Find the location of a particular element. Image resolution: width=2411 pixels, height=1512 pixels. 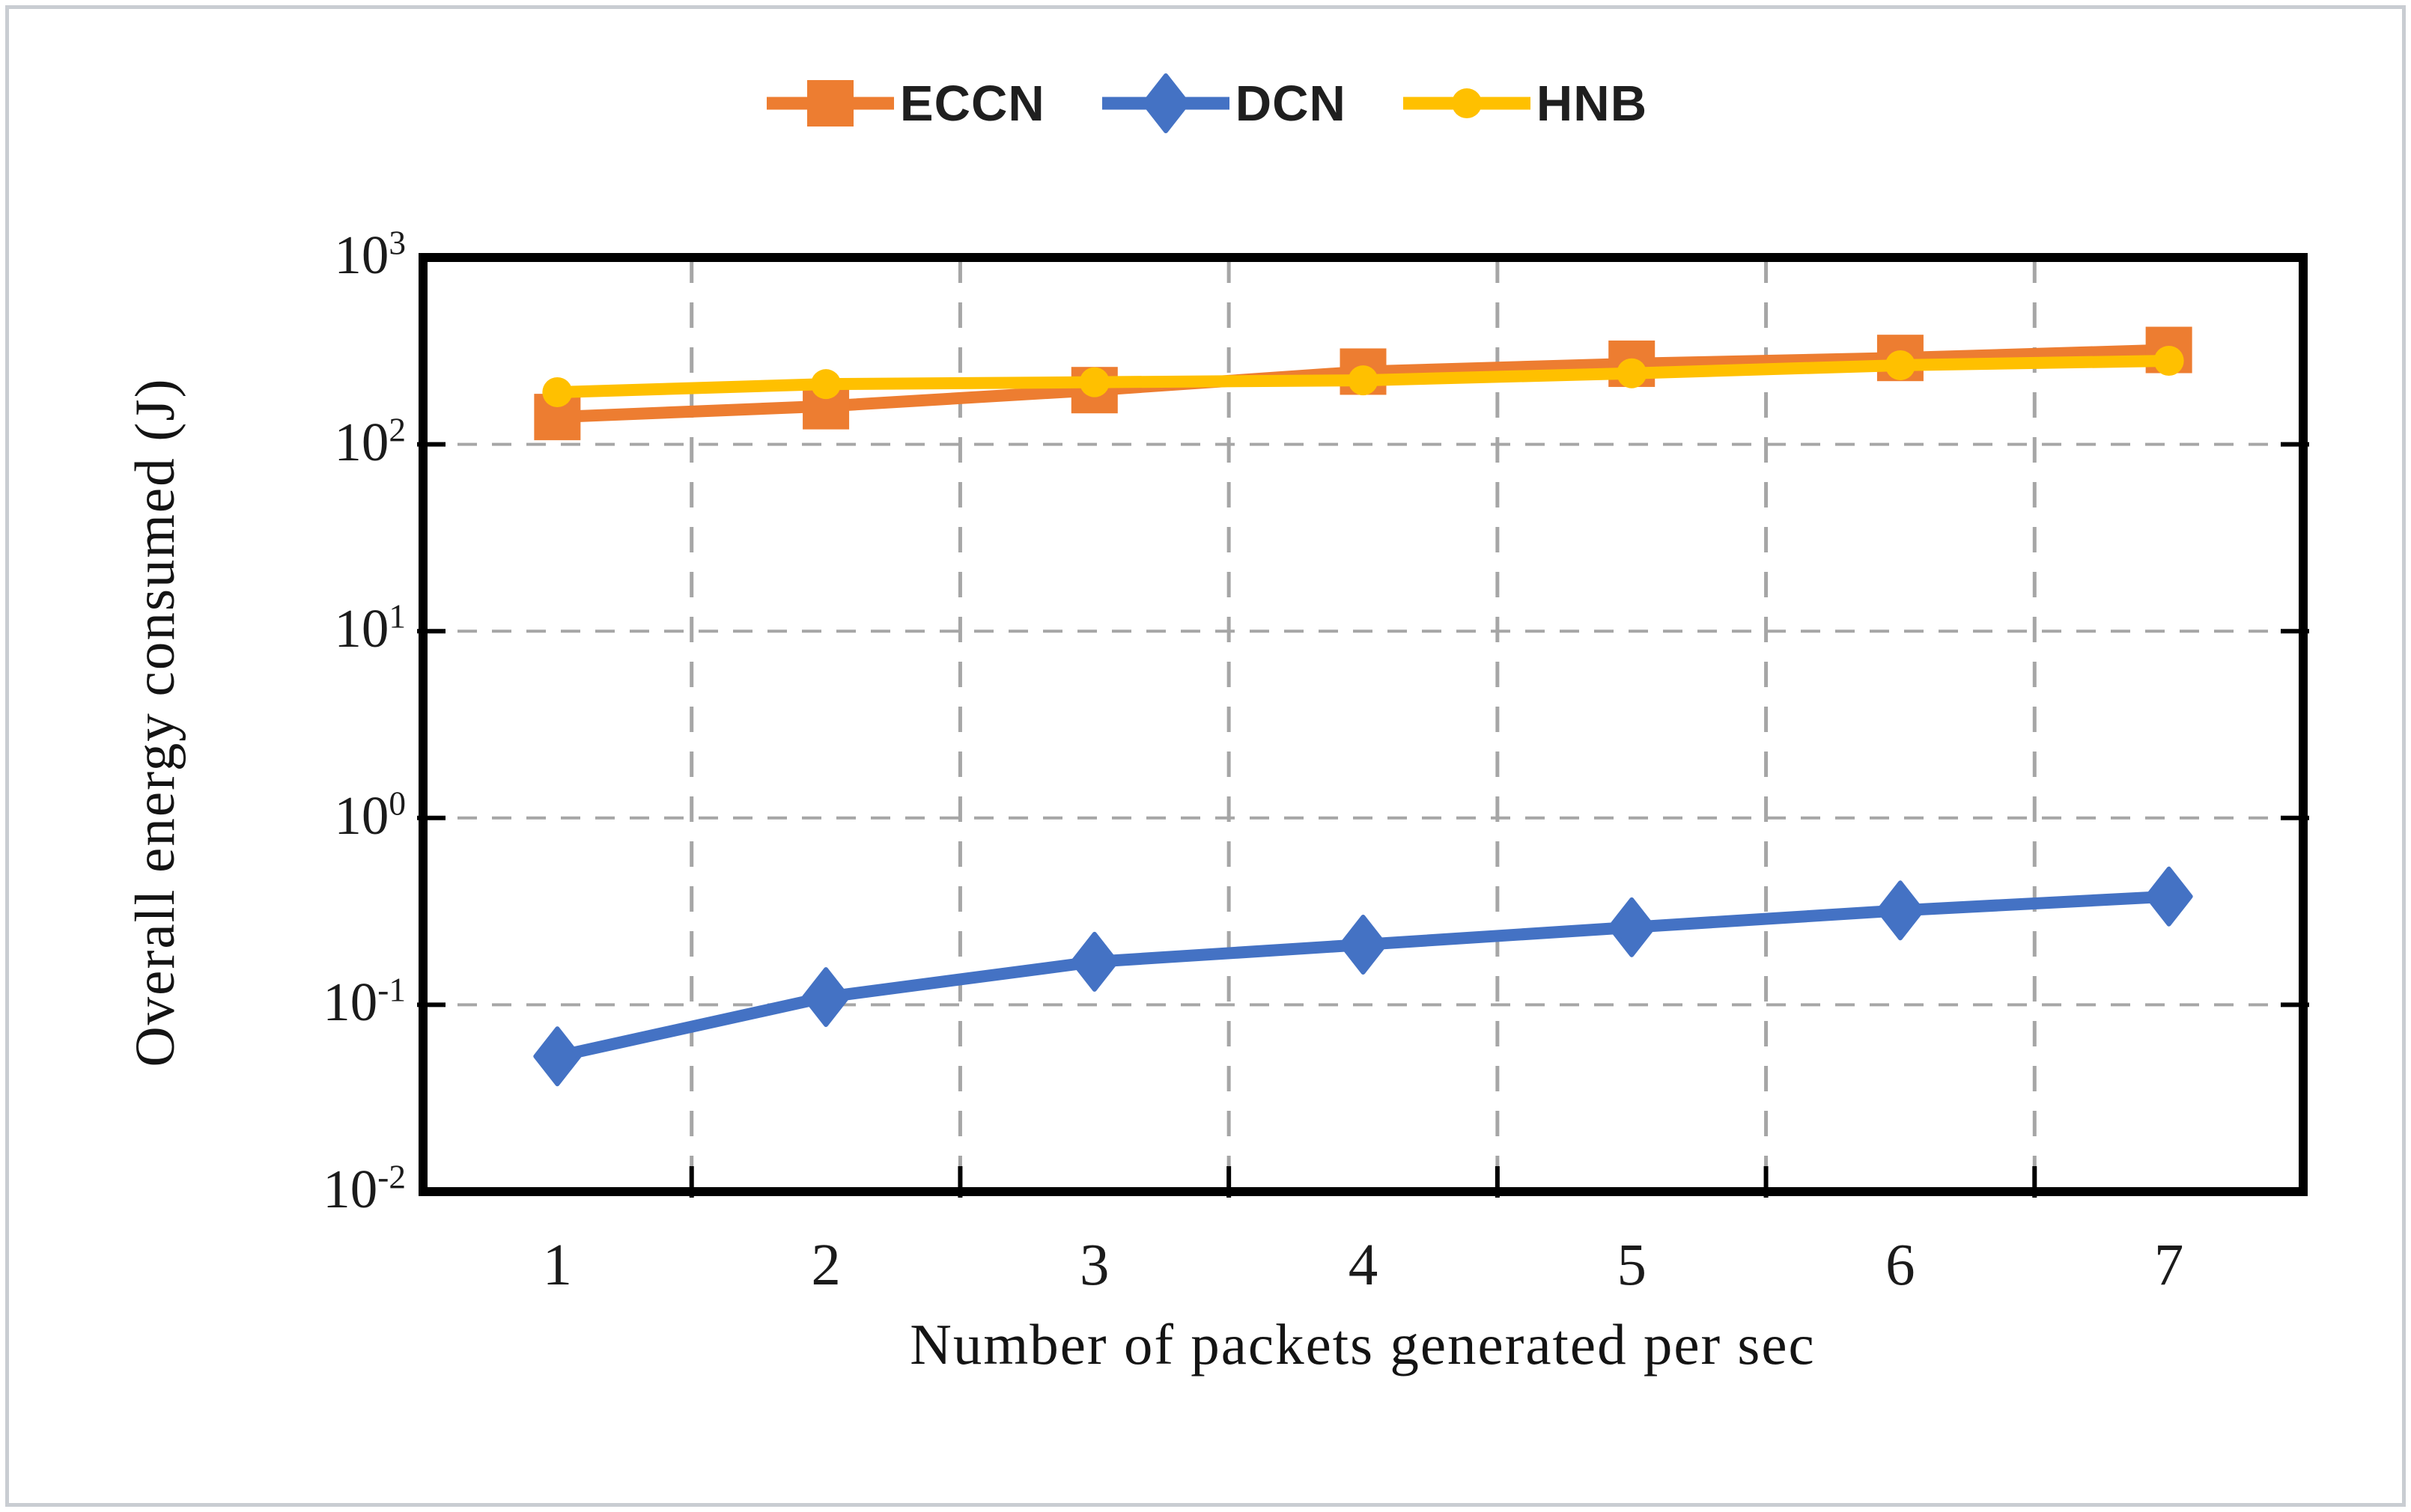

legend-item-DCN: DCN is located at coordinates (1222, 103).